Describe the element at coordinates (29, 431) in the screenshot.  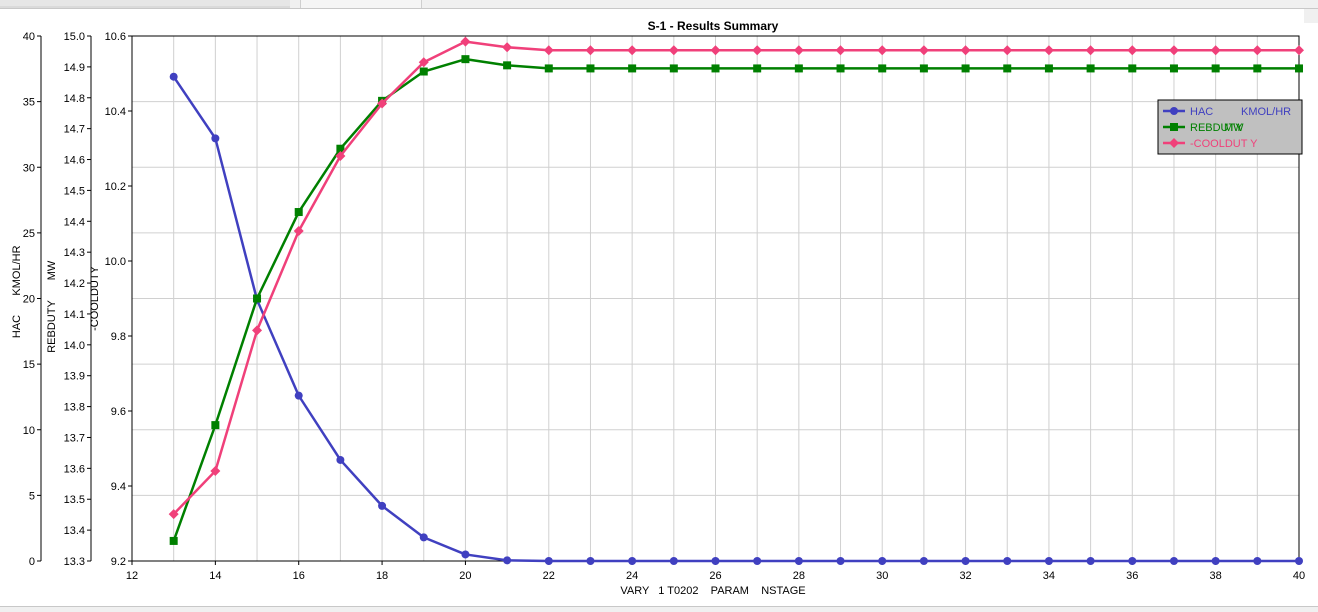
I see `y-tick-label-hac: 10` at that location.